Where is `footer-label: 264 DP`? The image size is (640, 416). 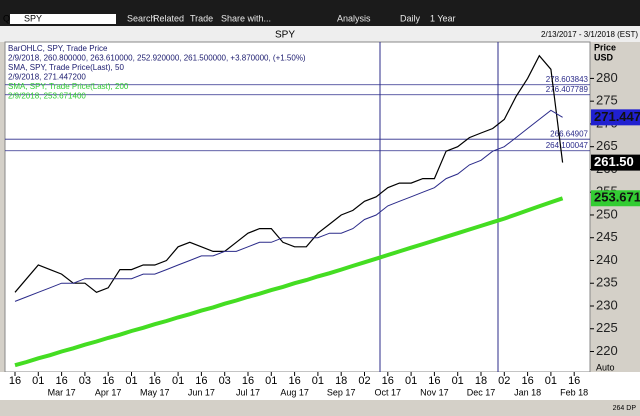 footer-label: 264 DP is located at coordinates (625, 408).